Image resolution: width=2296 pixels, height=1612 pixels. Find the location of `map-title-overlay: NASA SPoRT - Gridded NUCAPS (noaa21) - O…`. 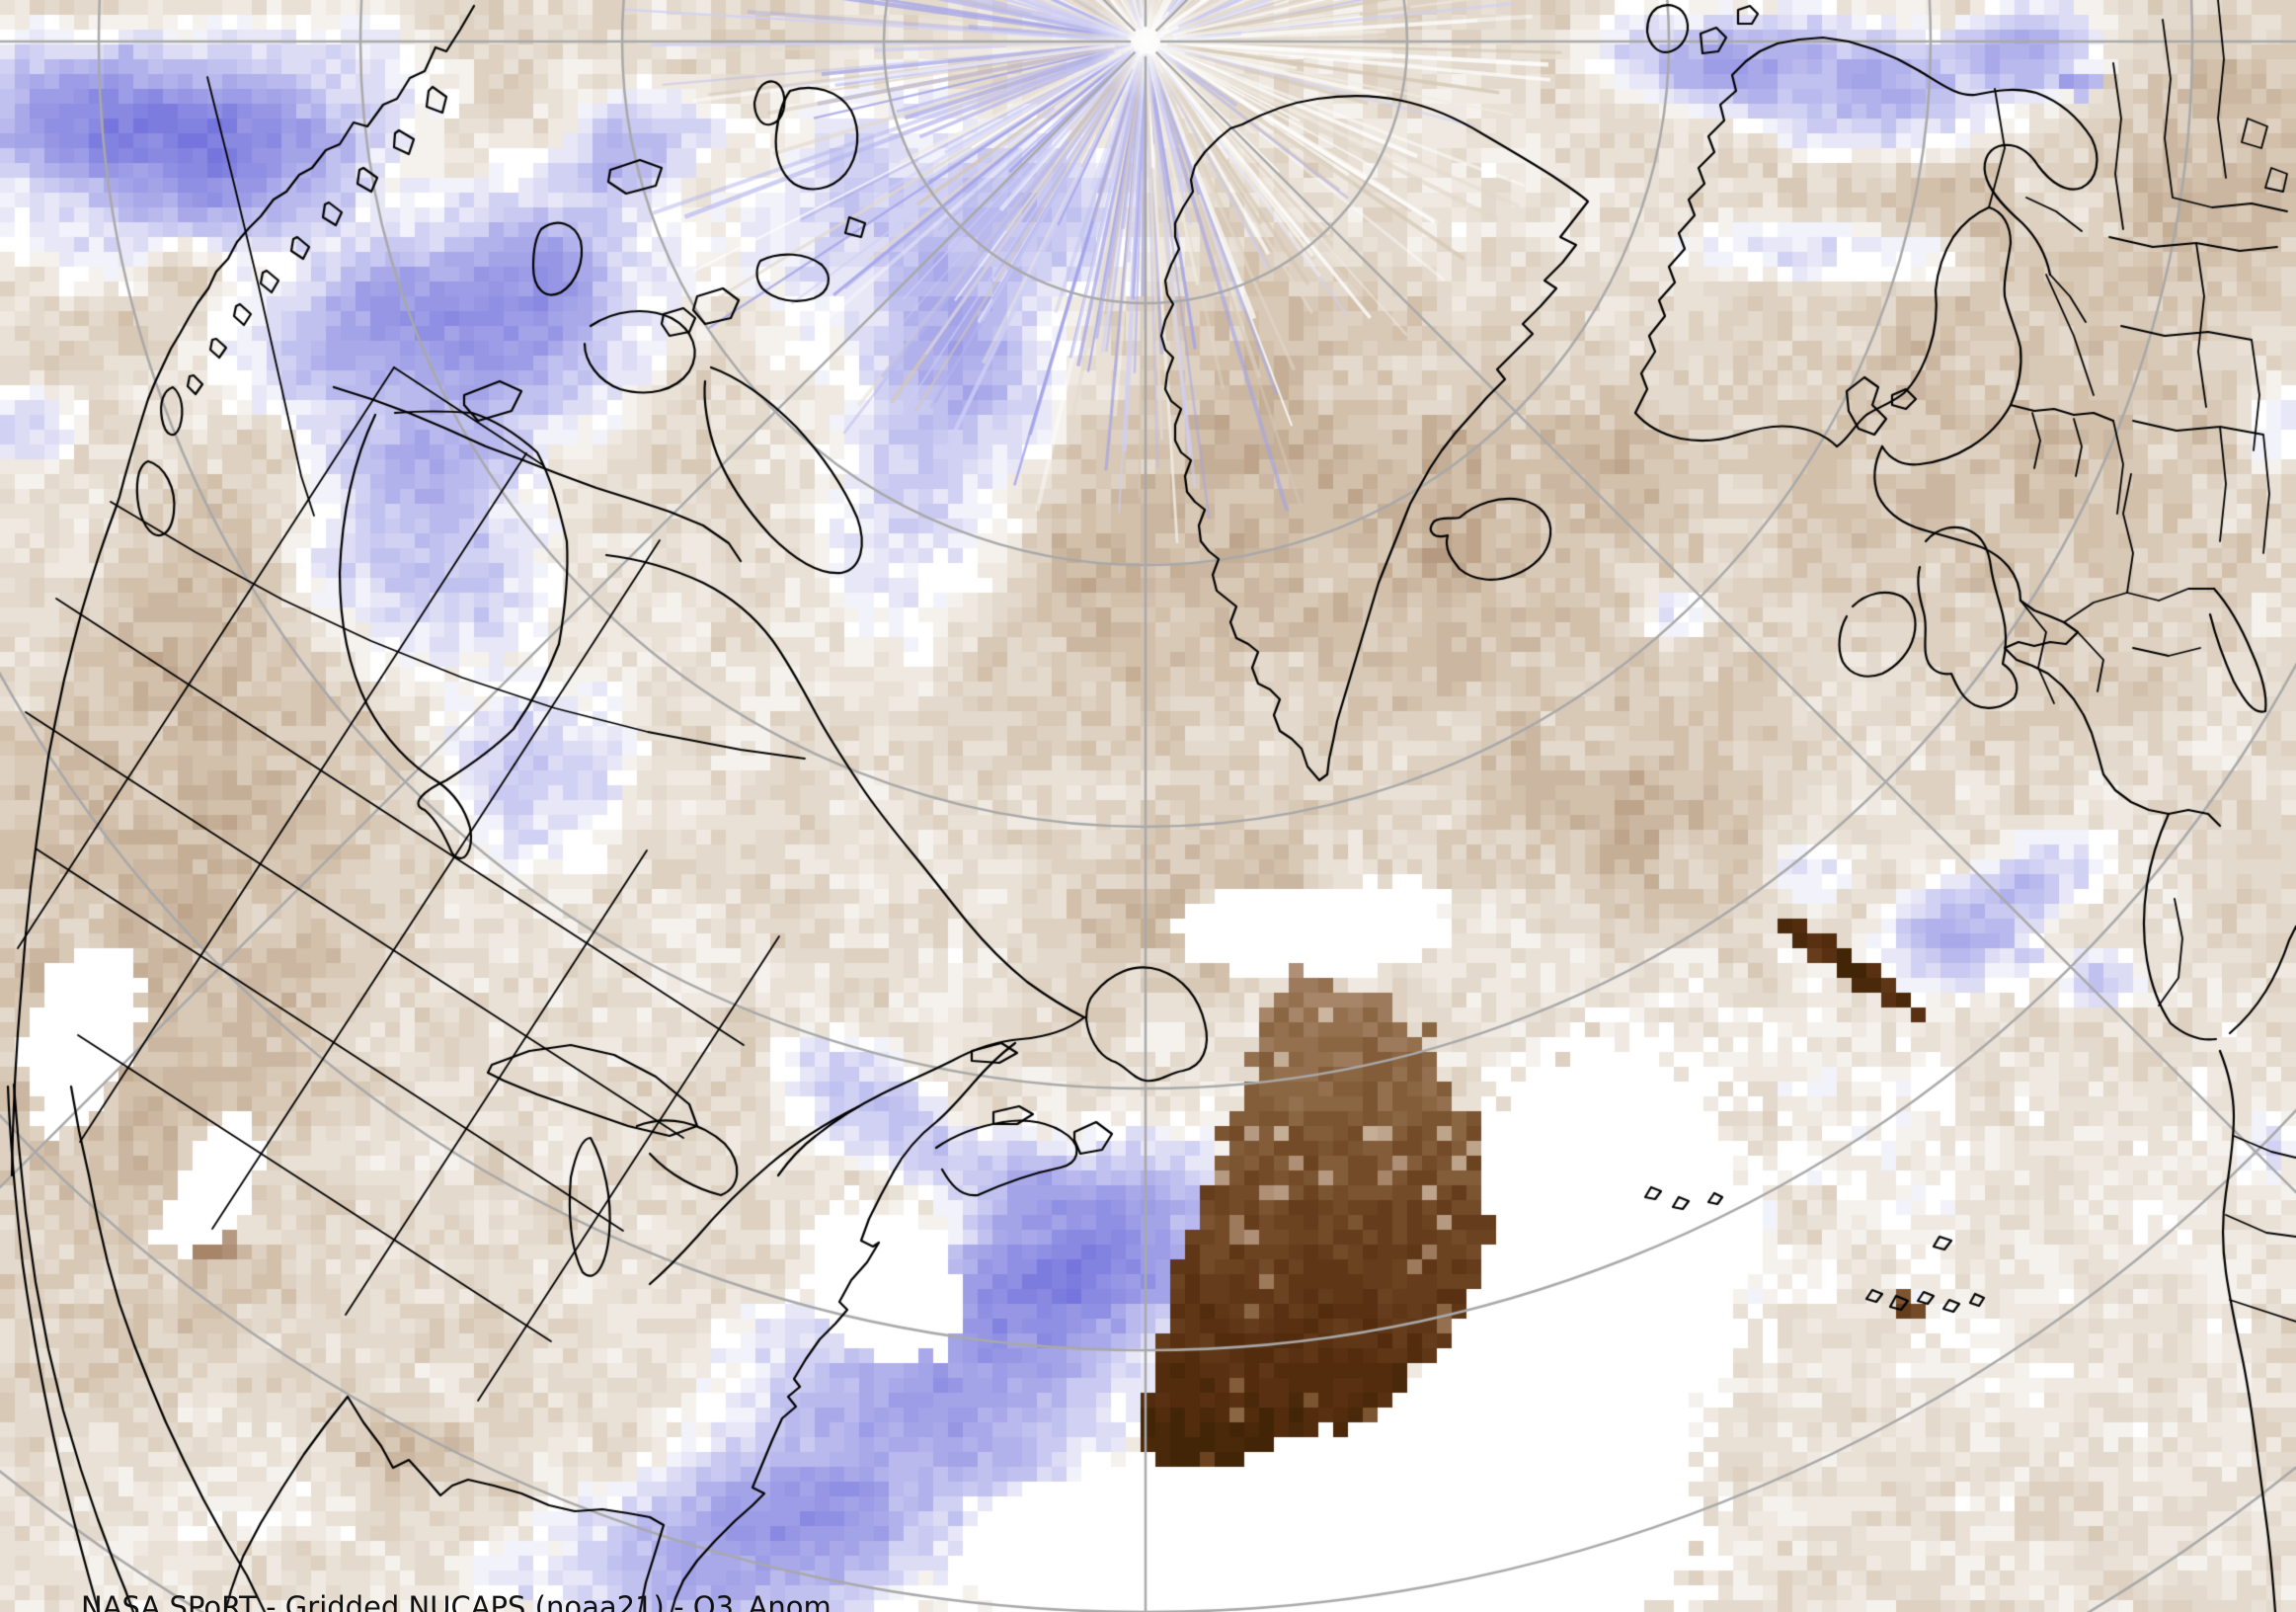

map-title-overlay: NASA SPoRT - Gridded NUCAPS (noaa21) - O… is located at coordinates (465, 1567).